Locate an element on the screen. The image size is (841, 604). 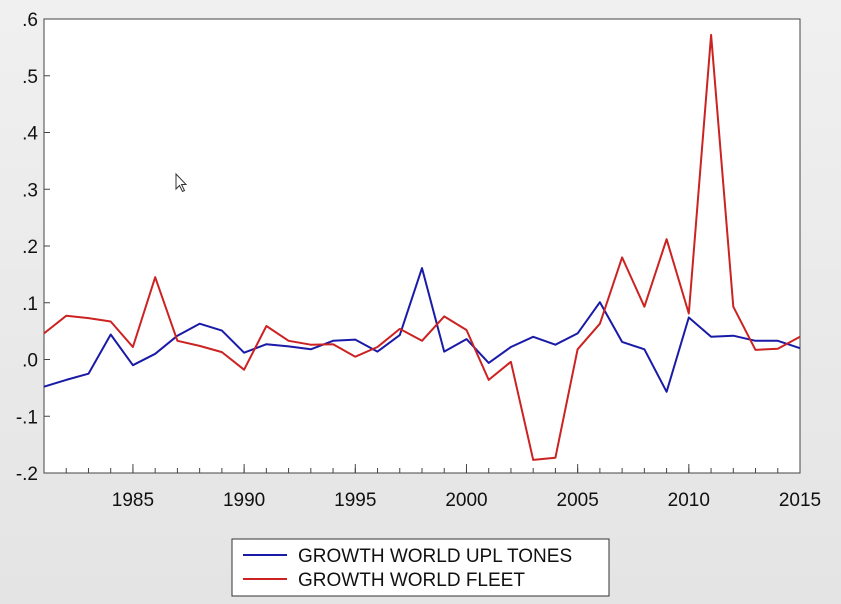
mouse-cursor-icon is located at coordinates (181, 182).